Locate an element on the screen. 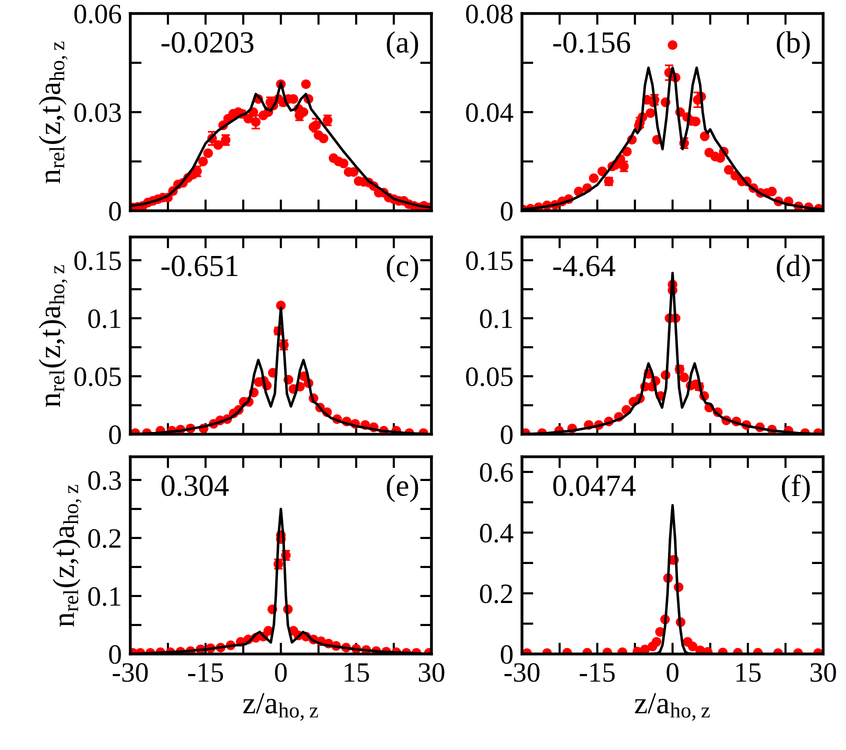 The height and width of the screenshot is (750, 846). annotation: (b) is located at coordinates (793, 45).